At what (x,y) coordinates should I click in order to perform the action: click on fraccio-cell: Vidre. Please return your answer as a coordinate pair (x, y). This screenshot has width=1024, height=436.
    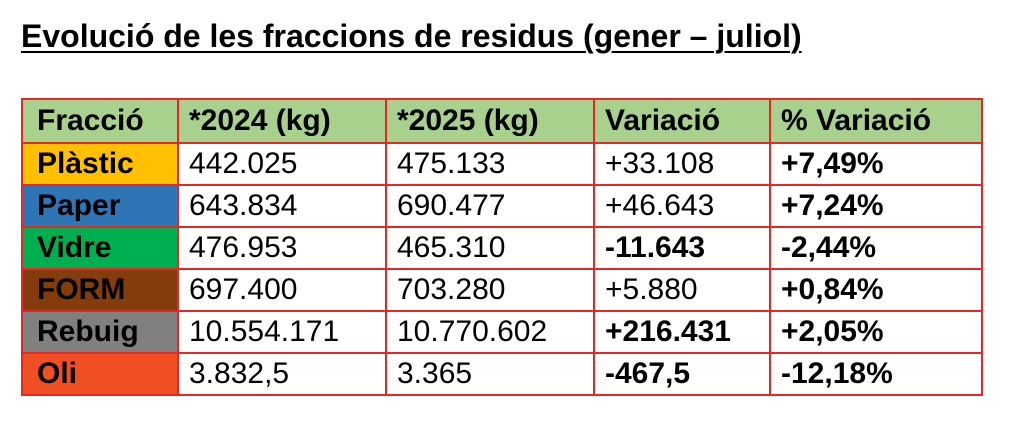
    Looking at the image, I should click on (100, 248).